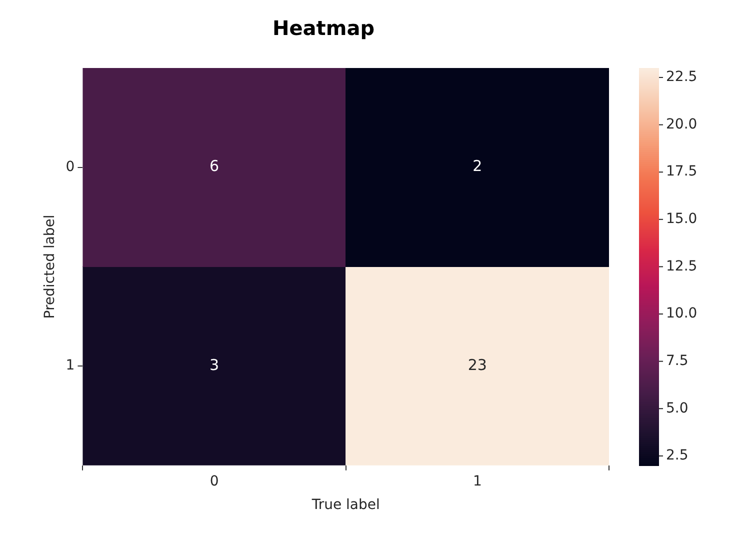  What do you see at coordinates (677, 456) in the screenshot?
I see `color-bar-label: 2.5` at bounding box center [677, 456].